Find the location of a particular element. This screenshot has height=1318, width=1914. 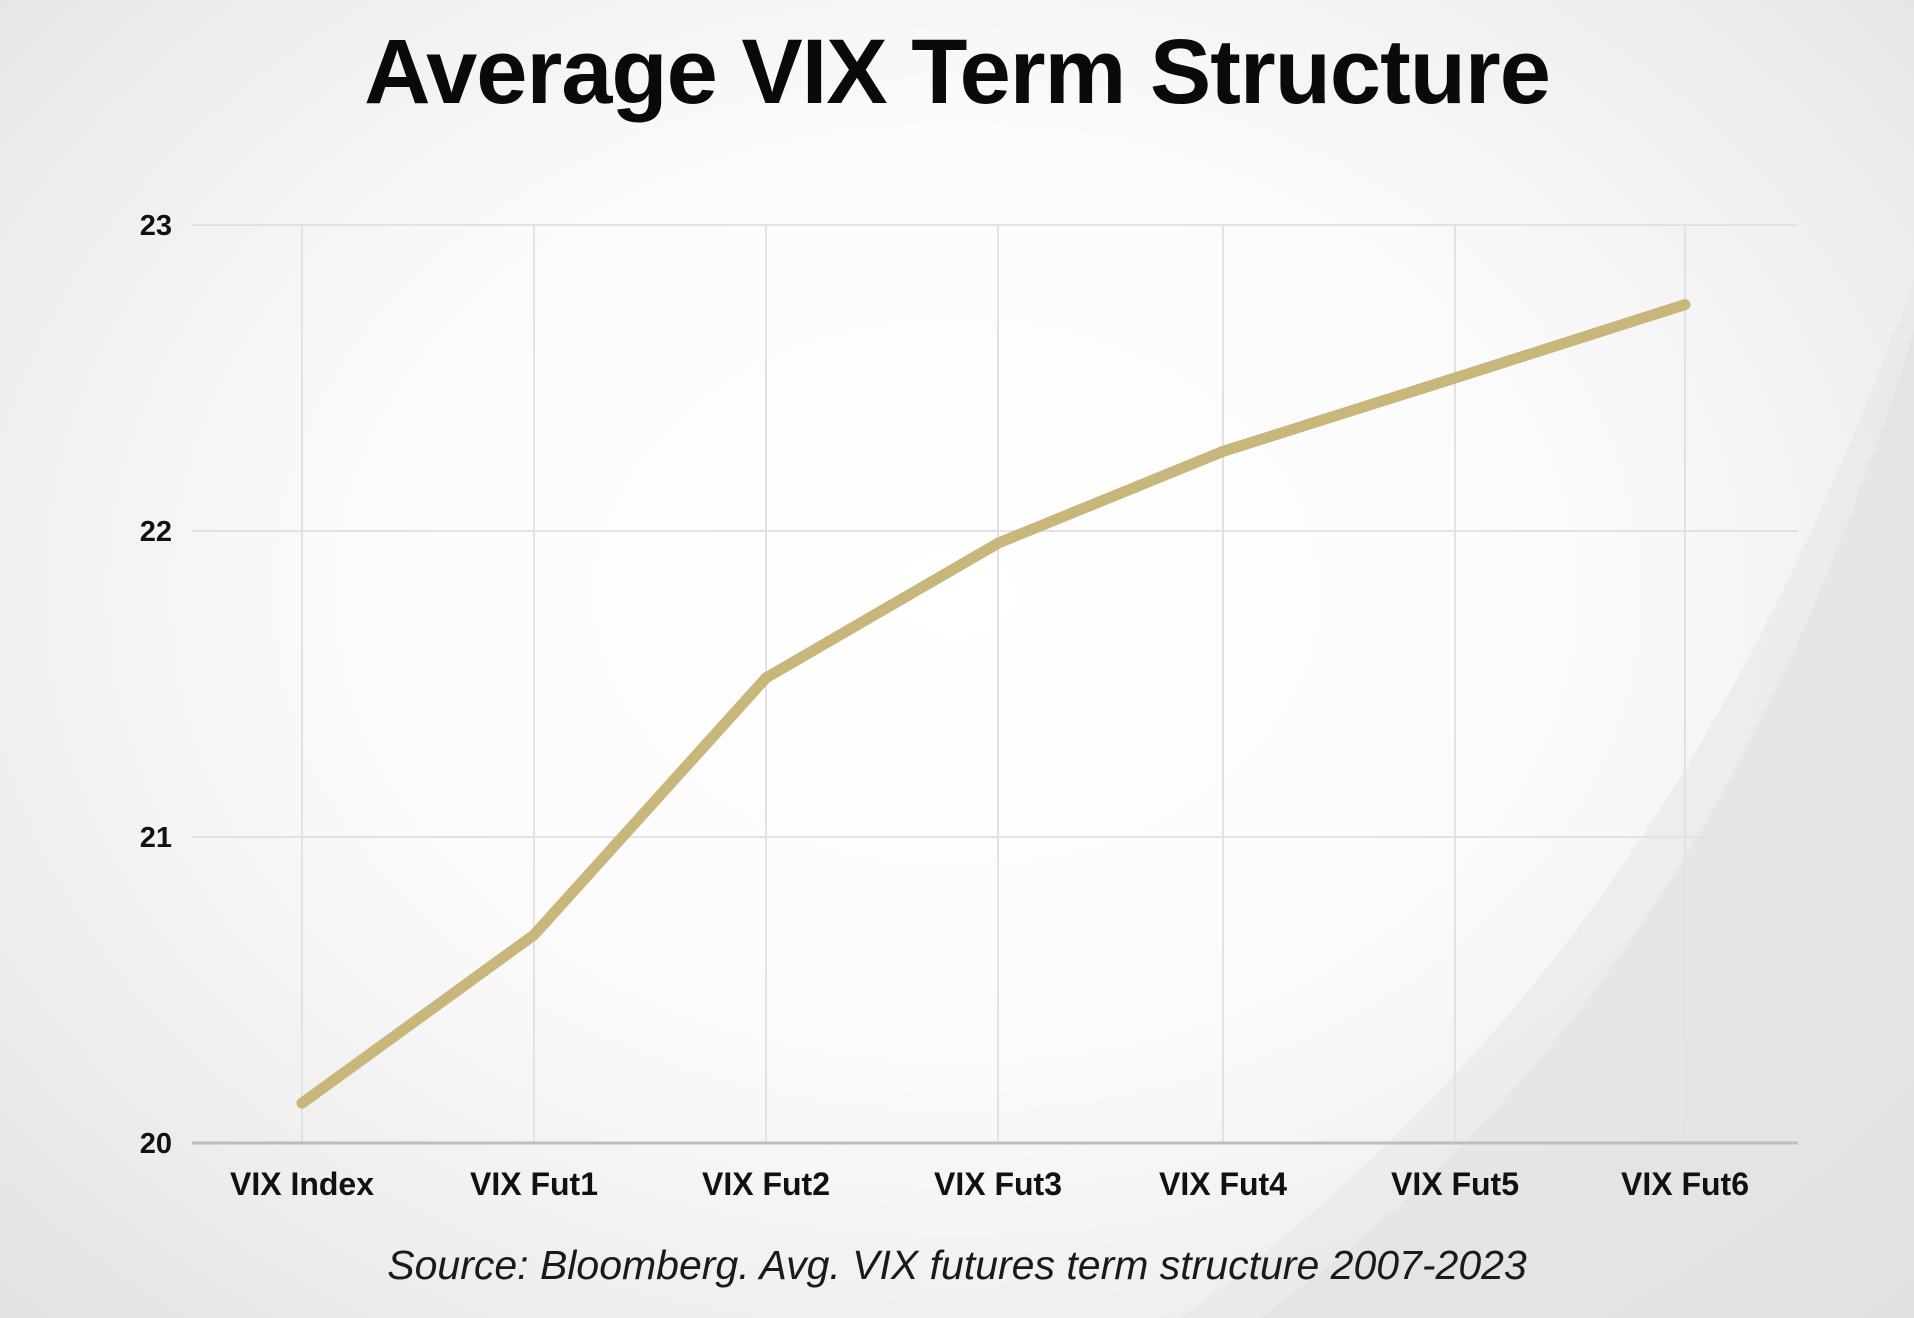

y-tick-label: 21 is located at coordinates (156, 838).